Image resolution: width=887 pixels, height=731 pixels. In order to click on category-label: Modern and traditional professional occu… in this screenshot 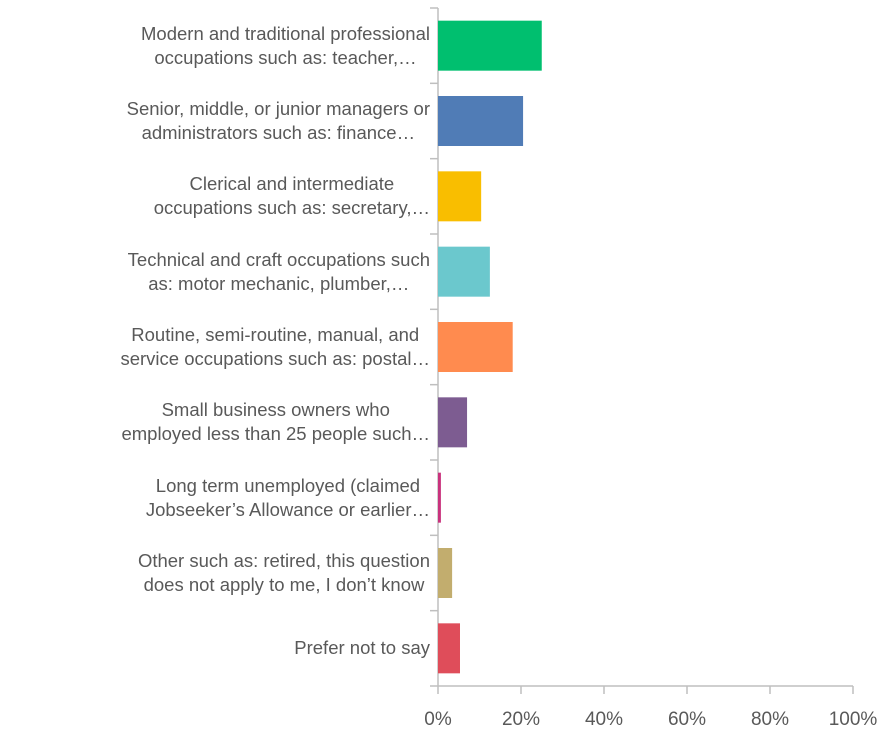, I will do `click(285, 45)`.